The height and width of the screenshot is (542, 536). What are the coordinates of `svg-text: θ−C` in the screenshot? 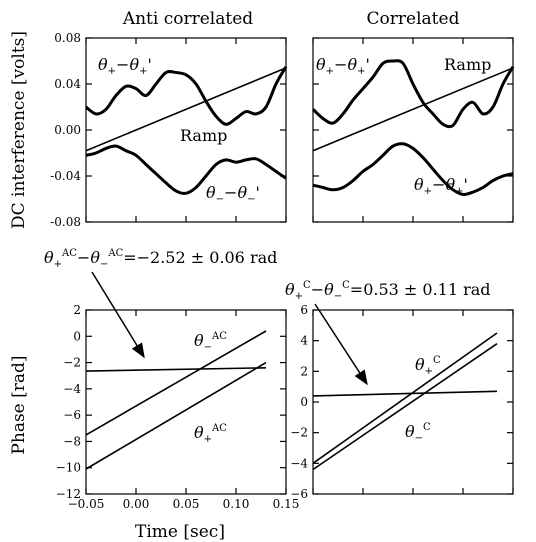 It's located at (418, 433).